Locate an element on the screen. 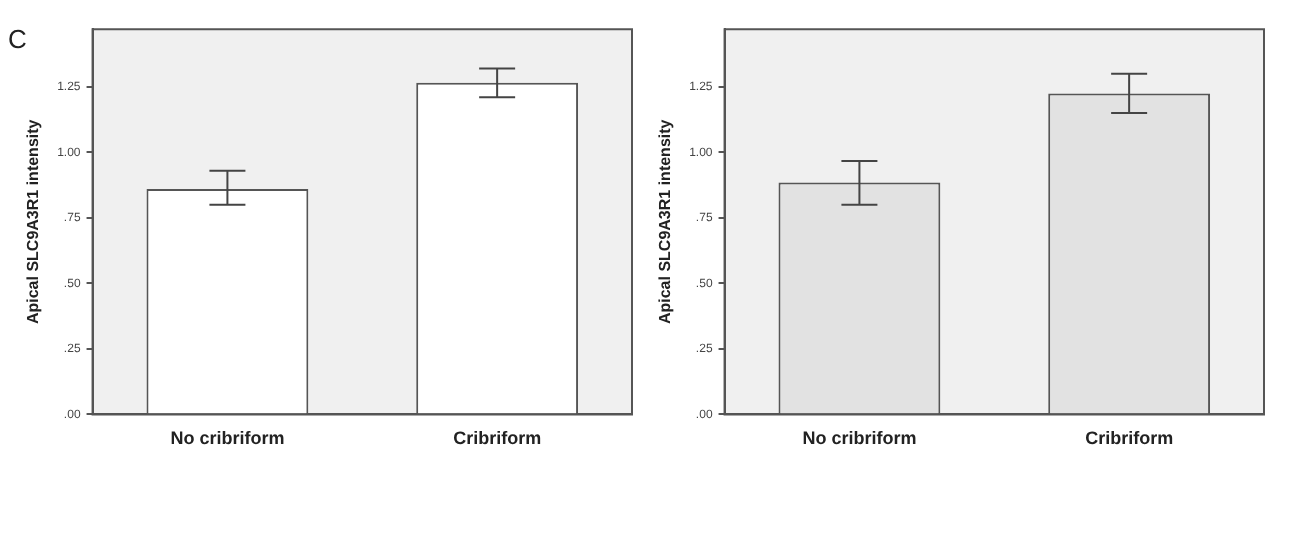 The image size is (1300, 538). text: C is located at coordinates (17, 39).